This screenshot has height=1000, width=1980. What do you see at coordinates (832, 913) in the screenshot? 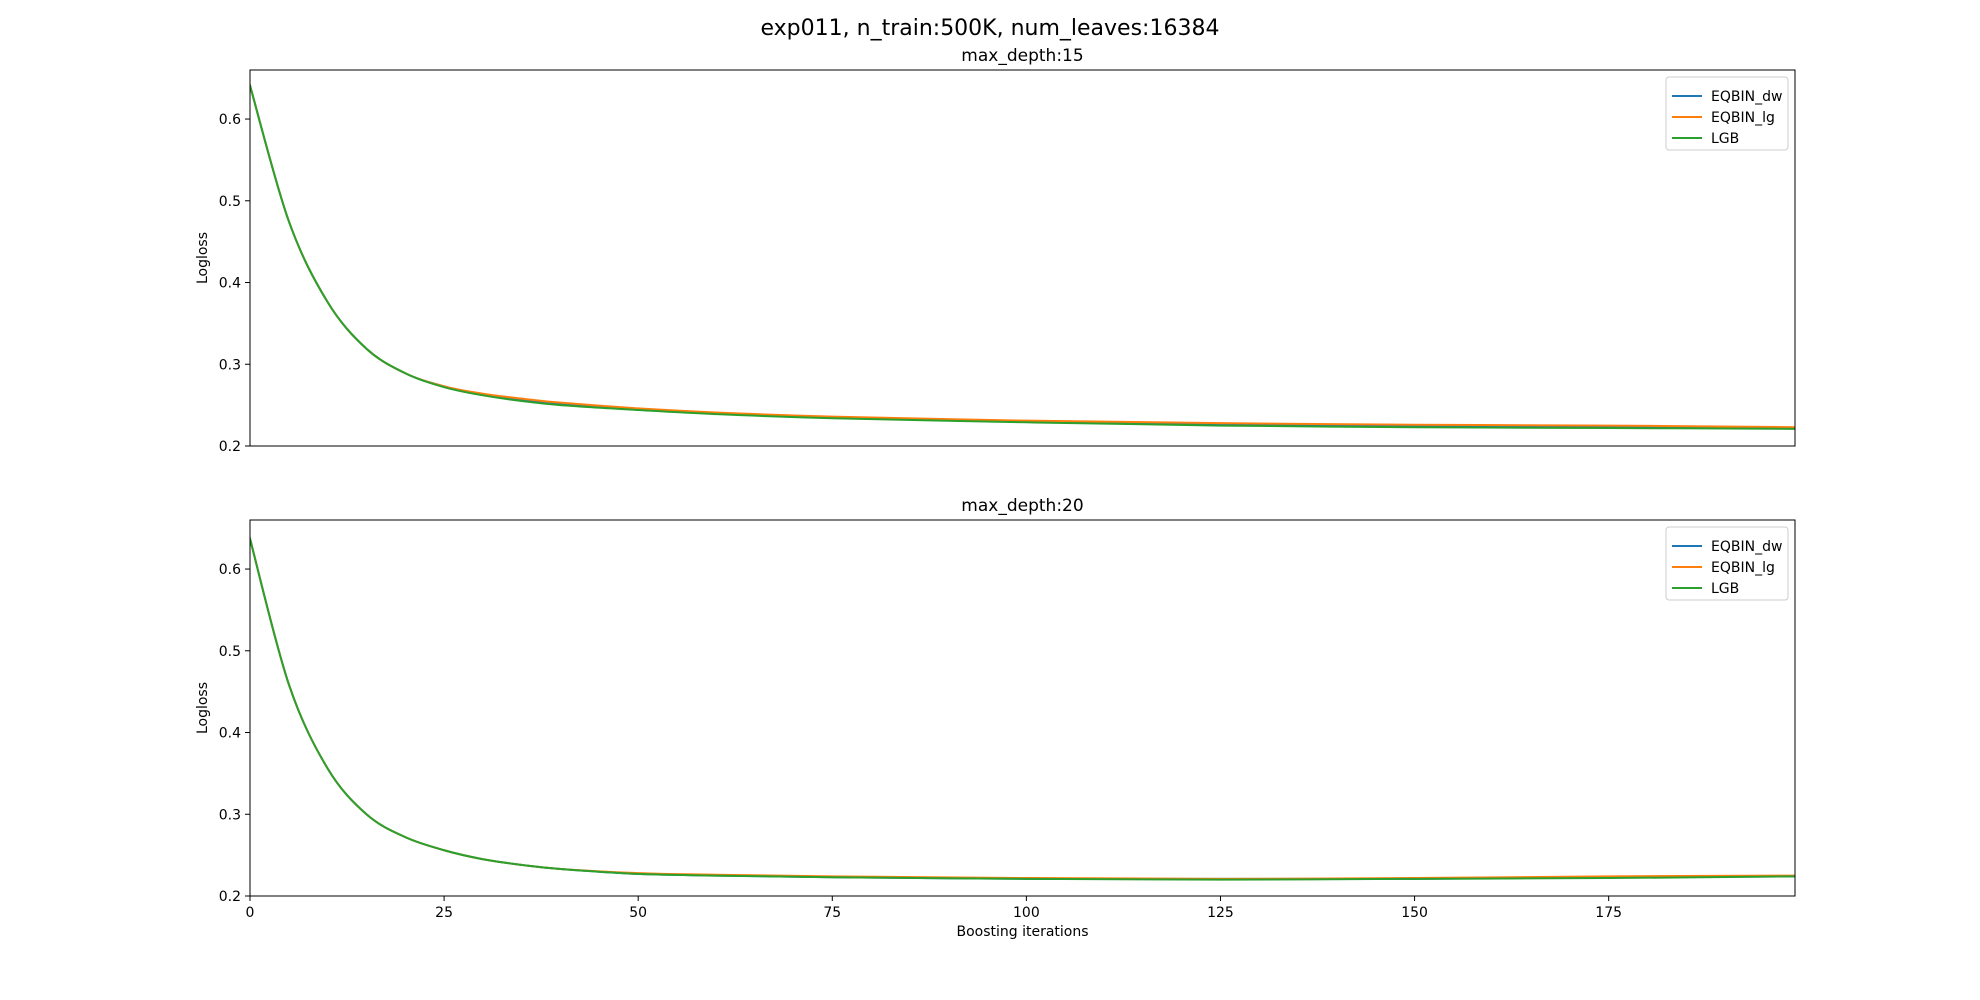
I see `x-tick-label: 75` at bounding box center [832, 913].